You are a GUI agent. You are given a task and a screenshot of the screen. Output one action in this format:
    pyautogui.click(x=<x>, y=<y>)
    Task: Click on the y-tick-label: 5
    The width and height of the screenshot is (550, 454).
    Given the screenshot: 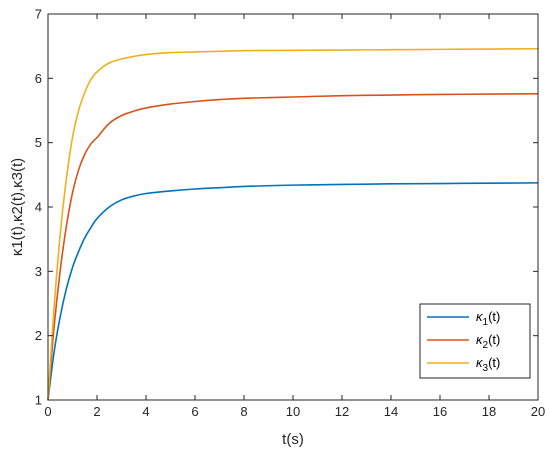 What is the action you would take?
    pyautogui.click(x=38, y=142)
    